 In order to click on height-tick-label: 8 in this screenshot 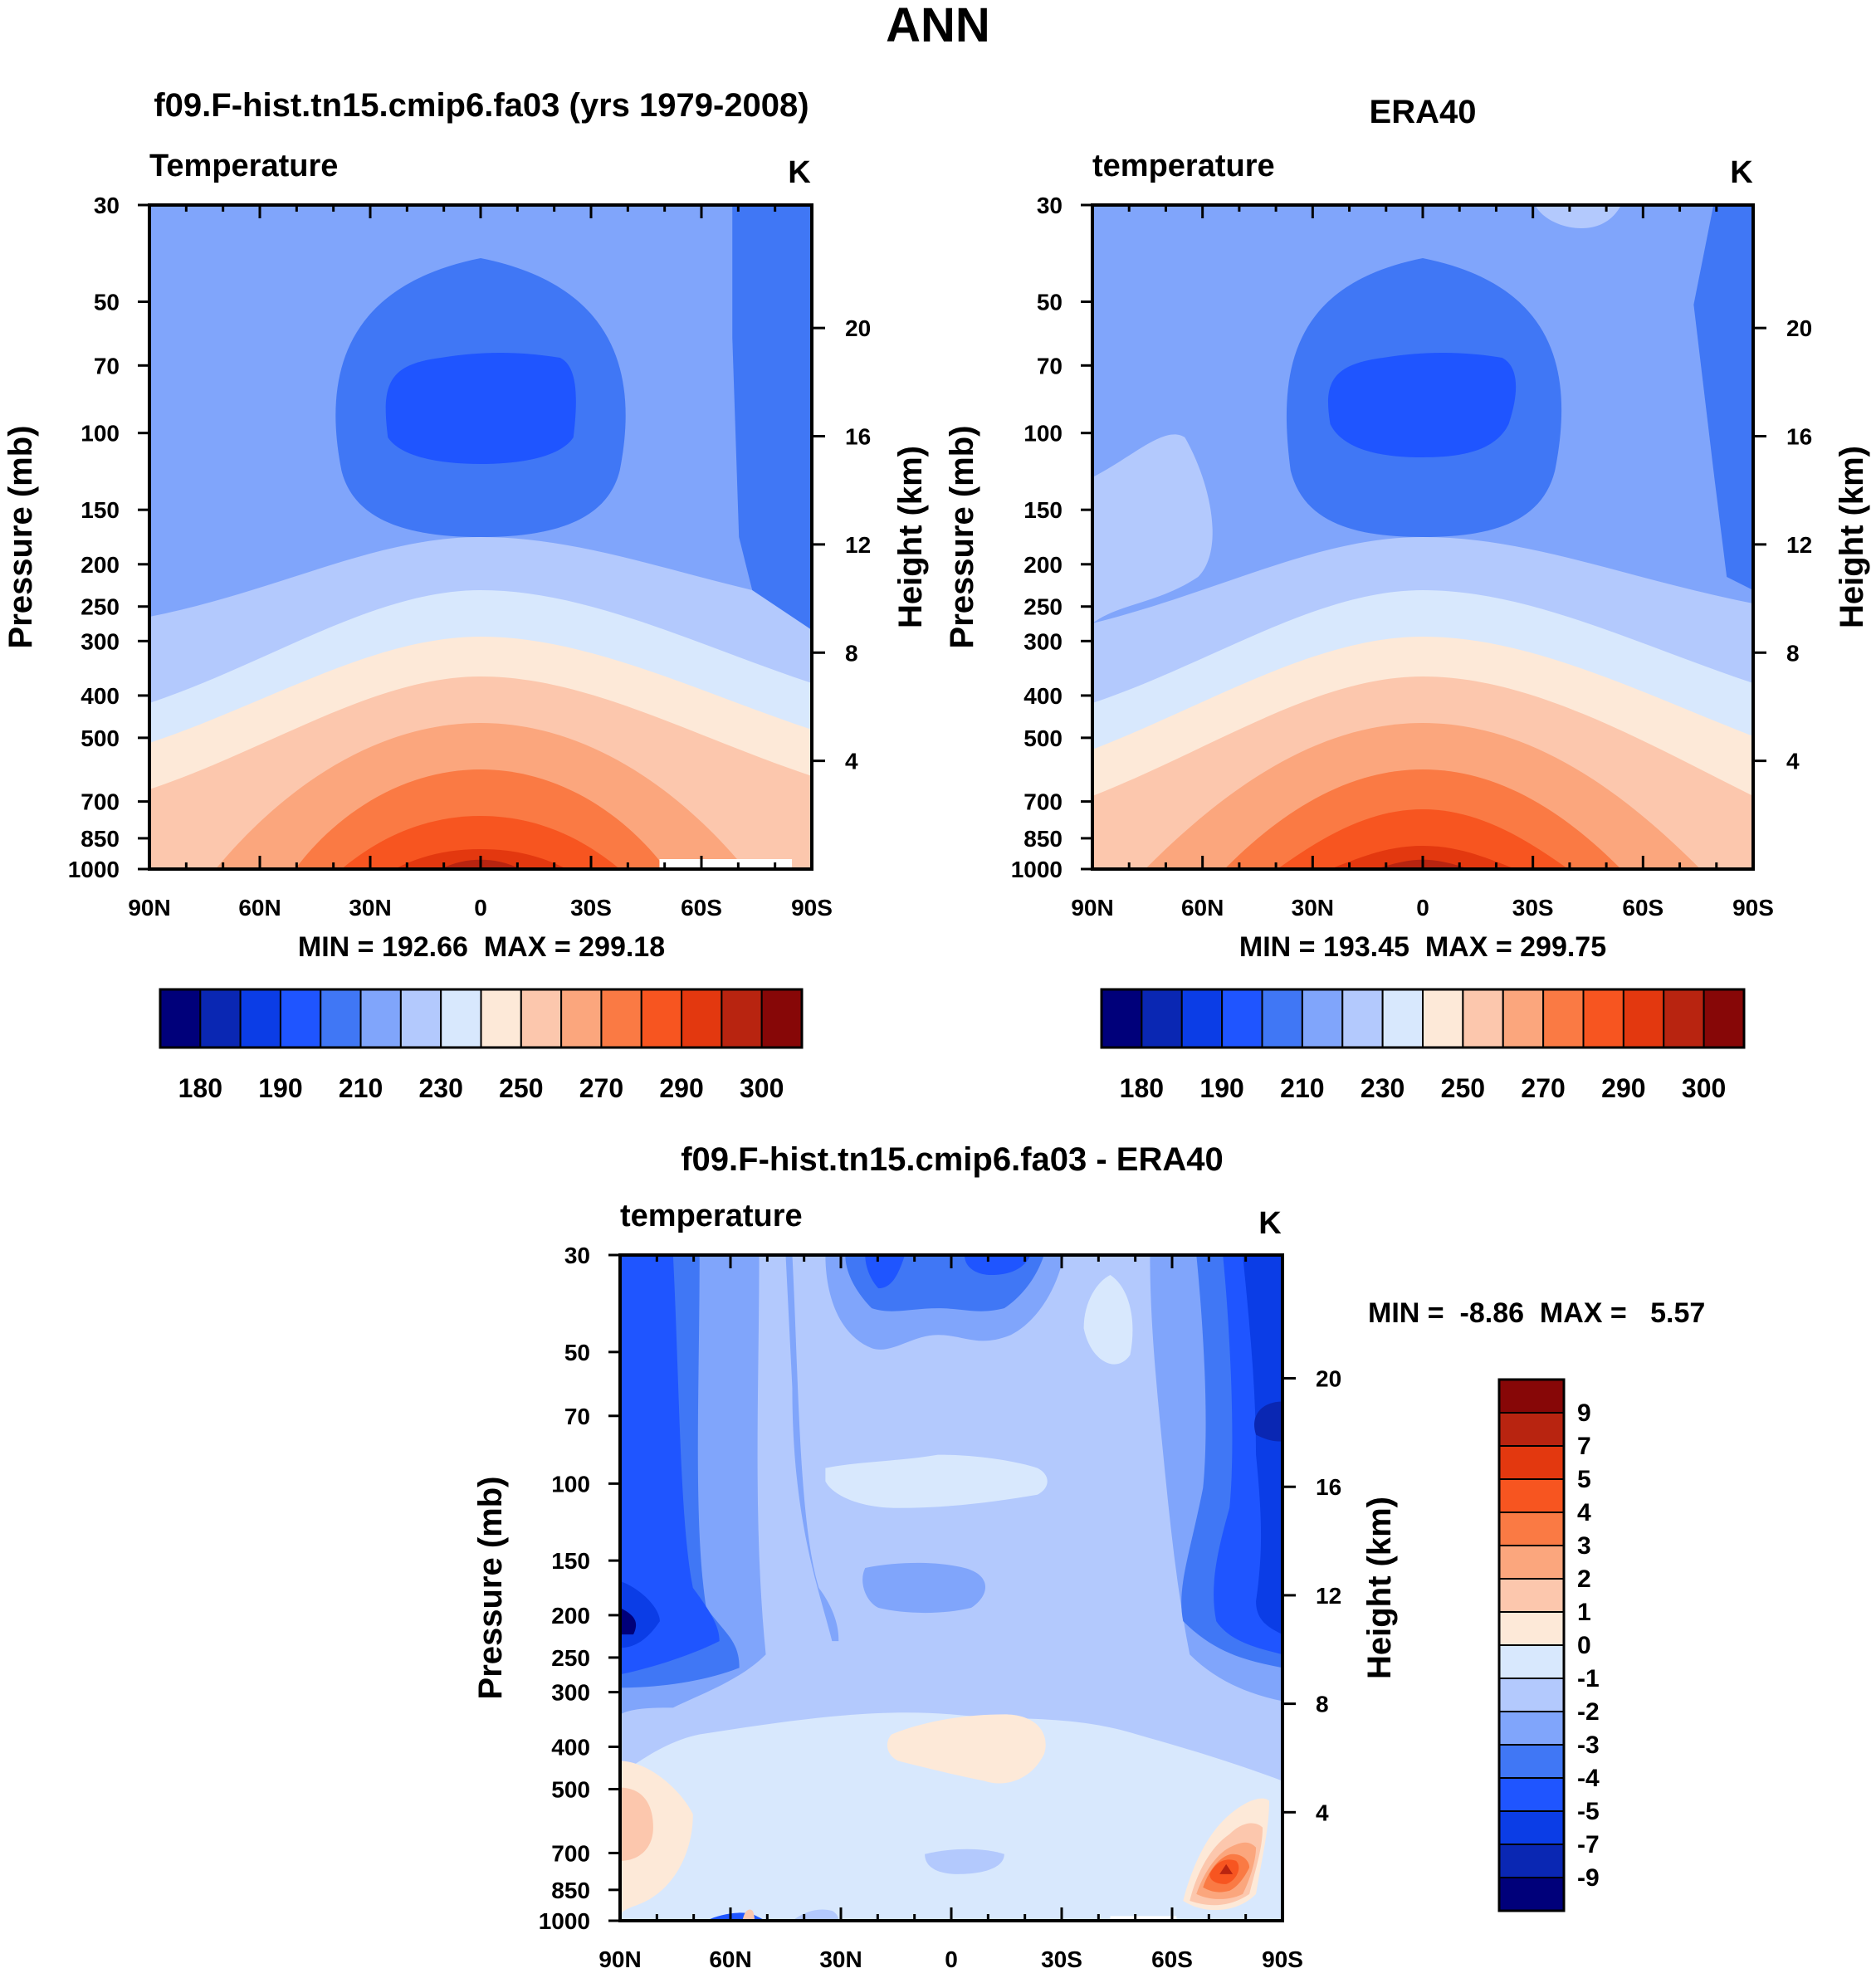, I will do `click(1793, 653)`.